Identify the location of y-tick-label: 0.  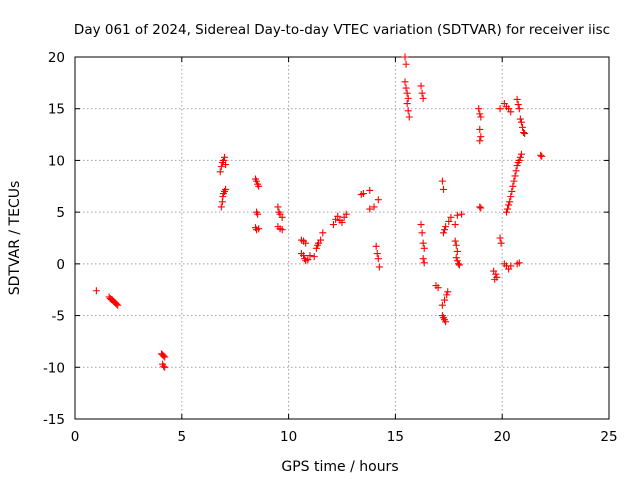
(60, 265).